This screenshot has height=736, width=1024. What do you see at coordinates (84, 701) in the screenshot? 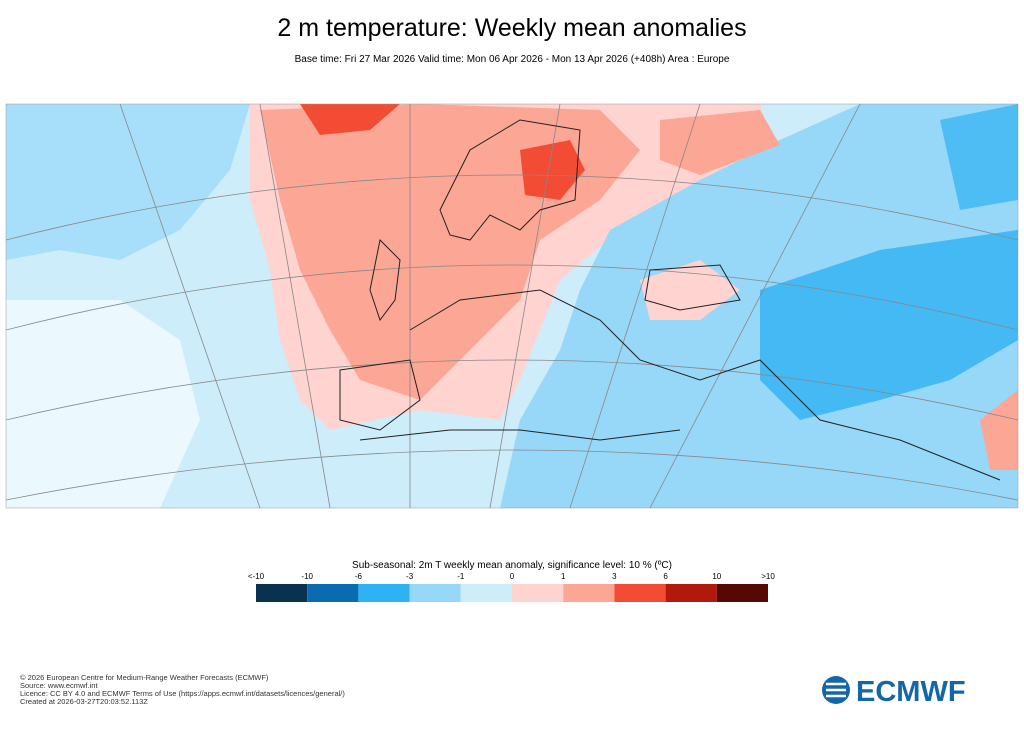
I see `footer-line: Created at 2026-03-27T20:03:52.113Z` at bounding box center [84, 701].